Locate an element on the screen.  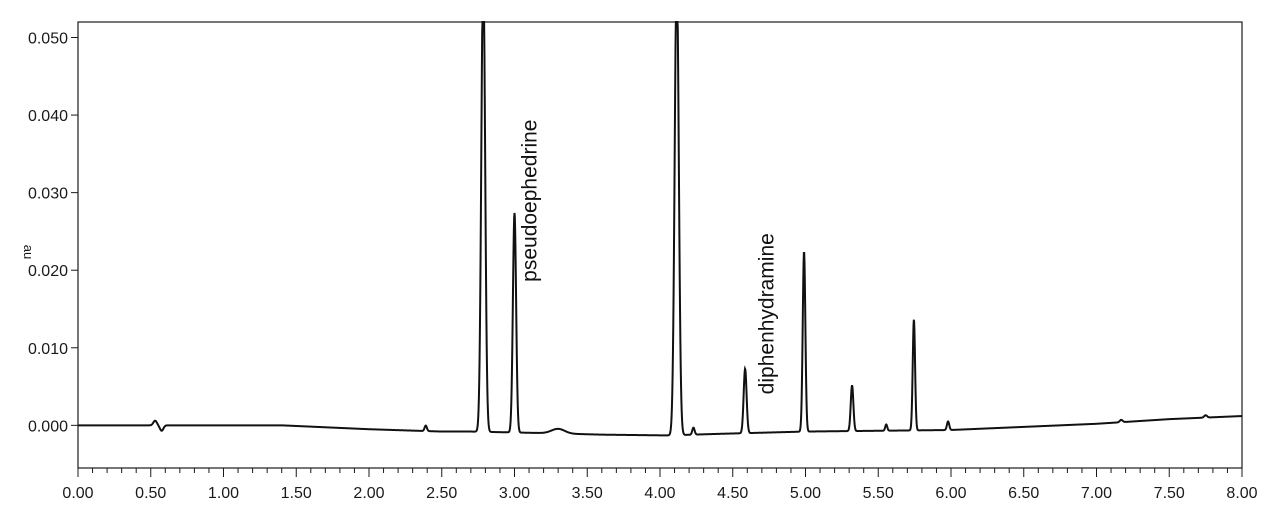
y-tick-label: 0.040 is located at coordinates (48, 116).